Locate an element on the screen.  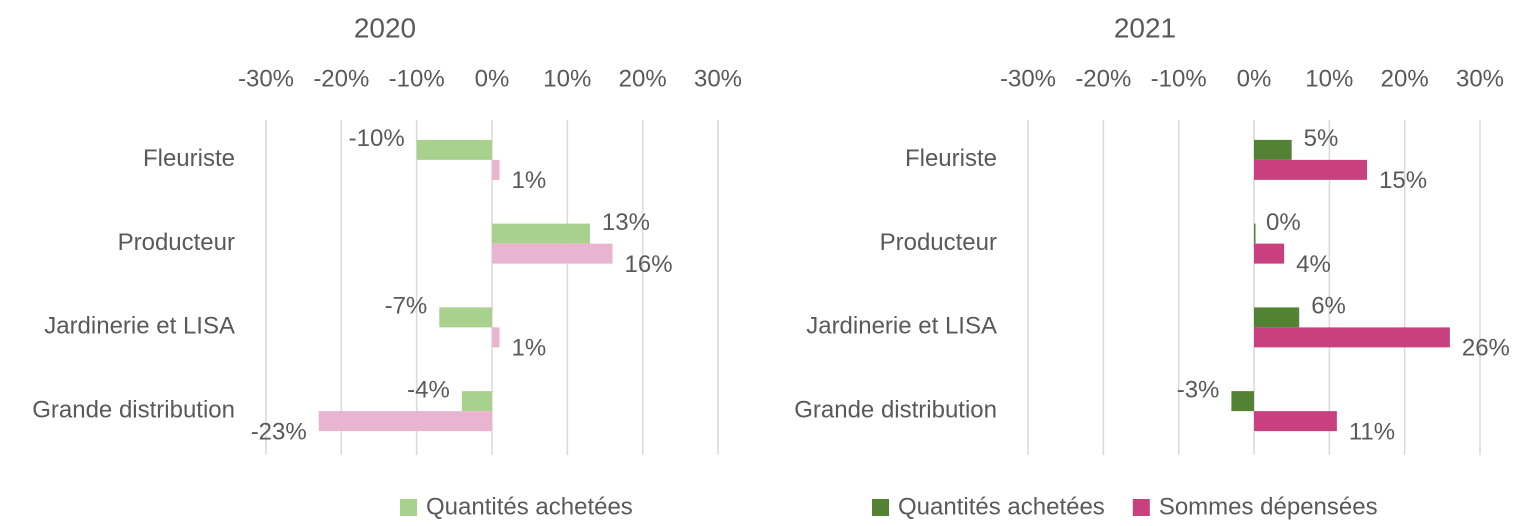
data-label: 26% is located at coordinates (1486, 348).